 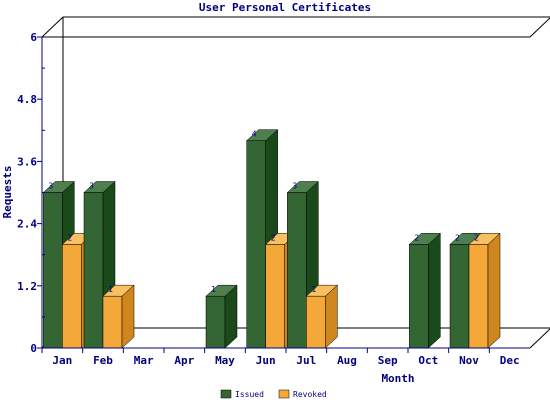 What do you see at coordinates (215, 322) in the screenshot?
I see `bar-issued-may` at bounding box center [215, 322].